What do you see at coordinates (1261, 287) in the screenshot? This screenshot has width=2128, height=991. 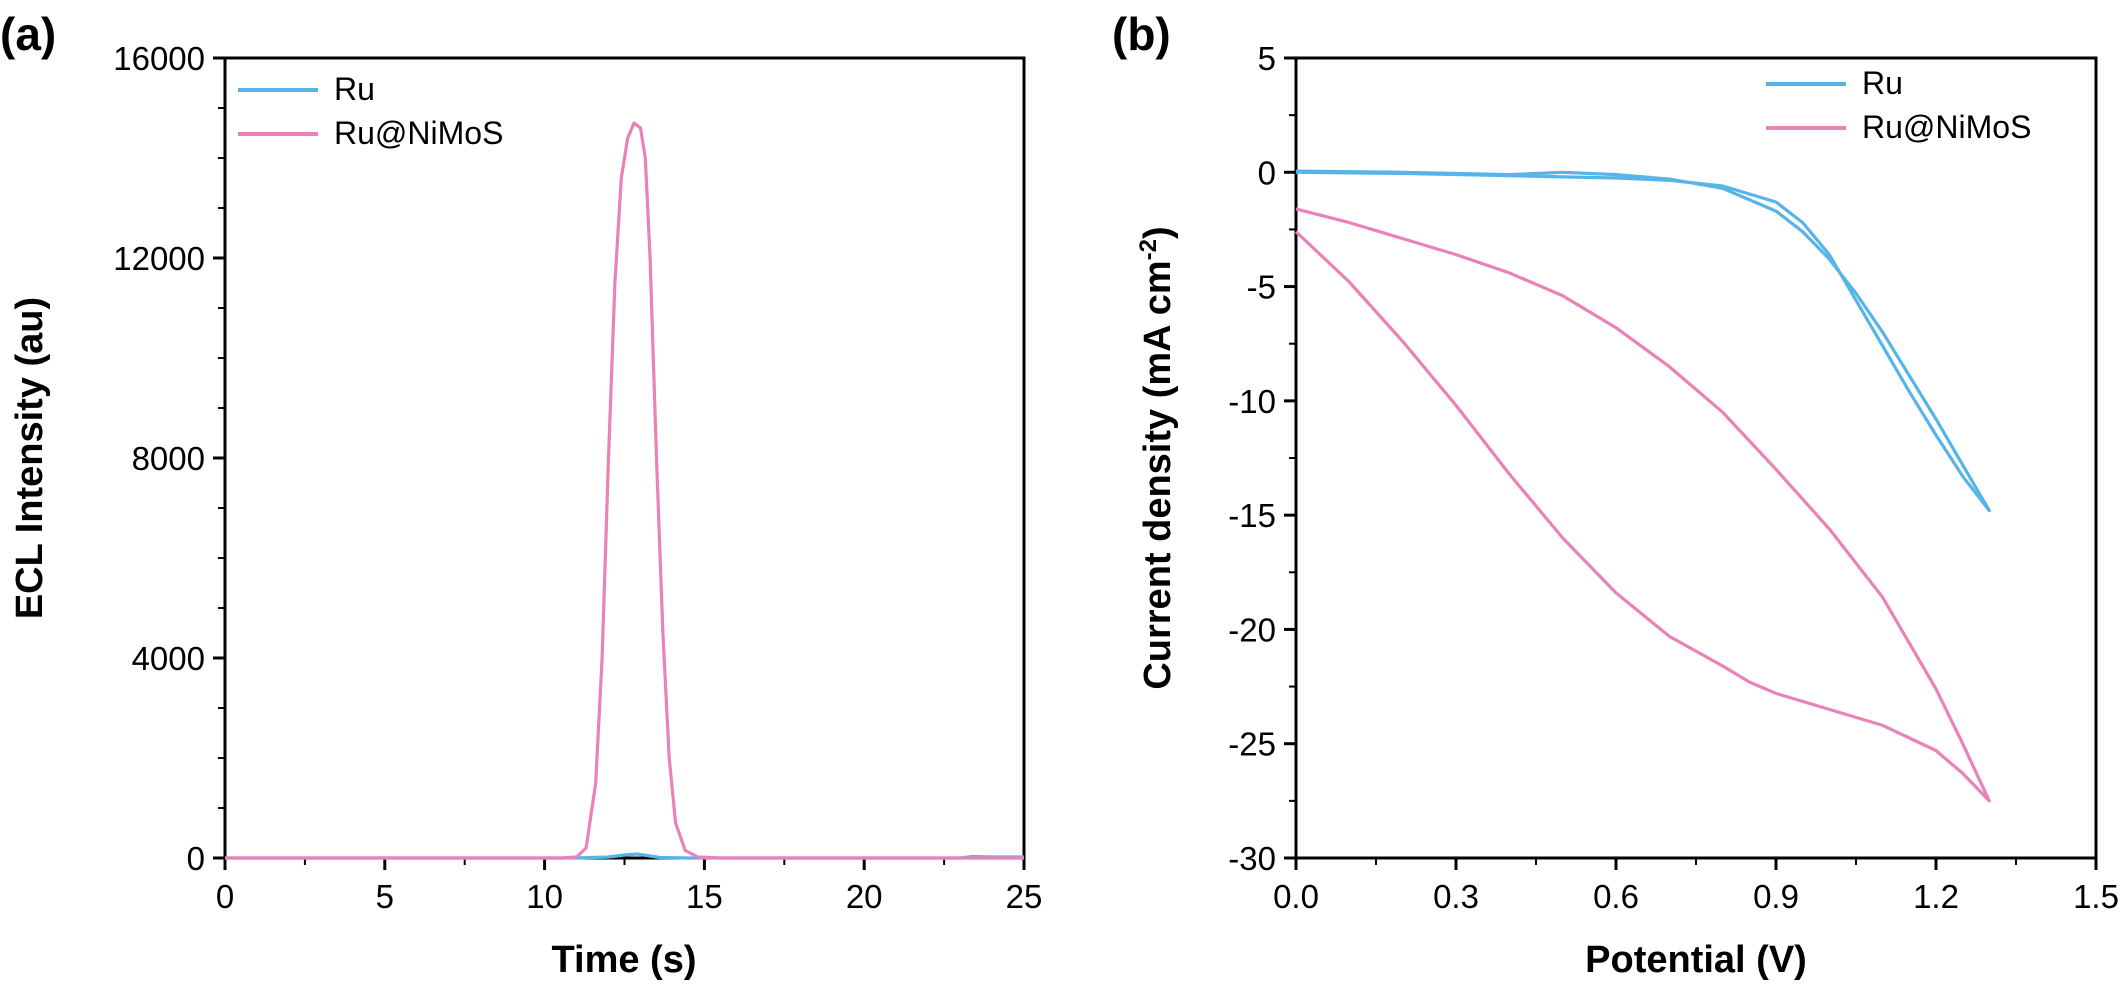 I see `y-tick-label-b: -5` at bounding box center [1261, 287].